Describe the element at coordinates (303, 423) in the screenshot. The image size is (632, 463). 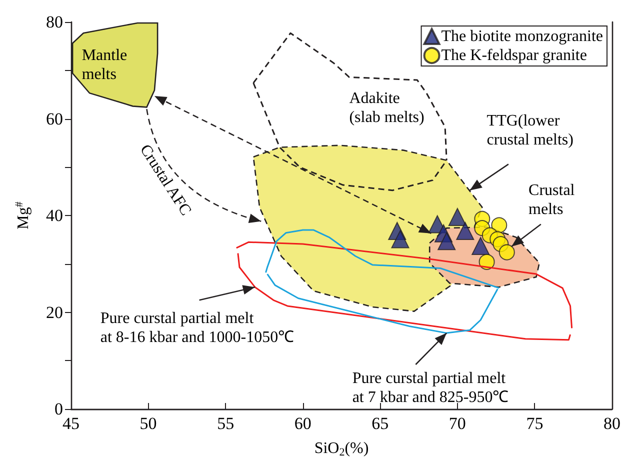
I see `x-tick-label: 60` at that location.